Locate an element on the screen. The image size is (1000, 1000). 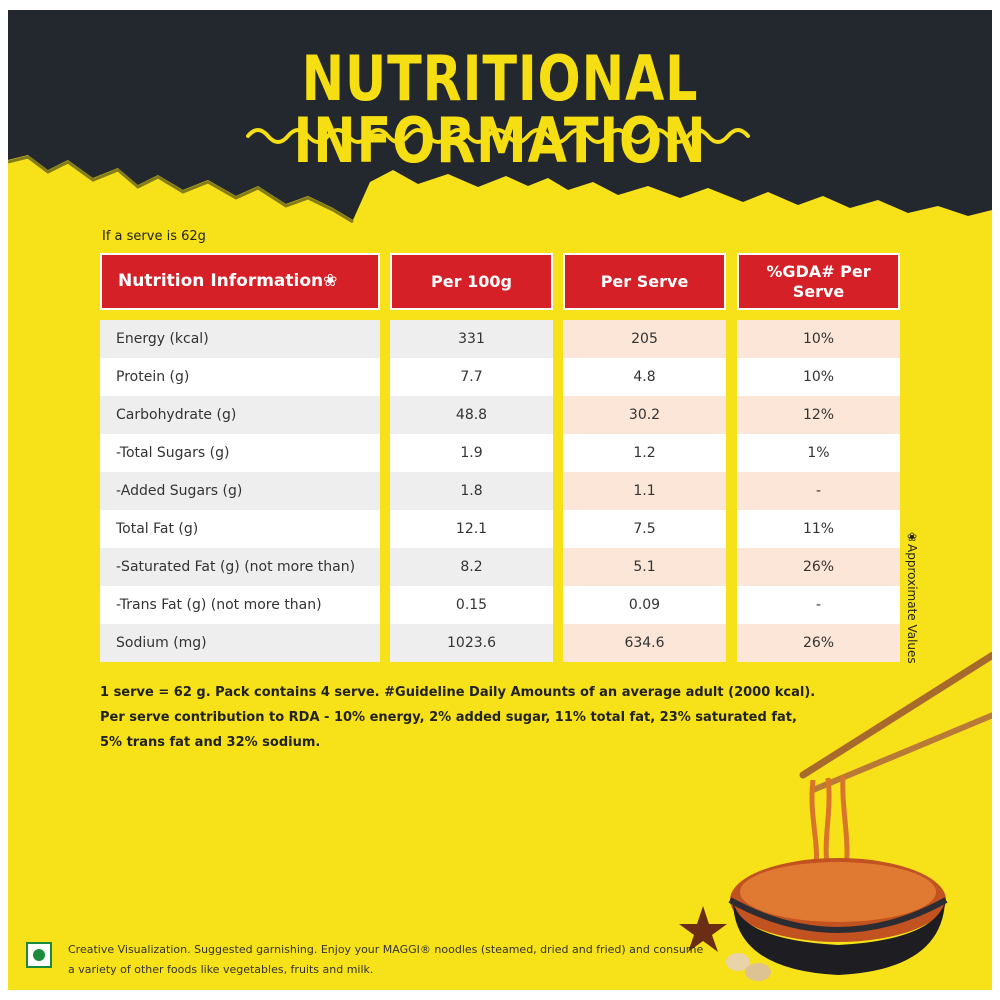
value-per-serve: 1.1 is located at coordinates (644, 491).